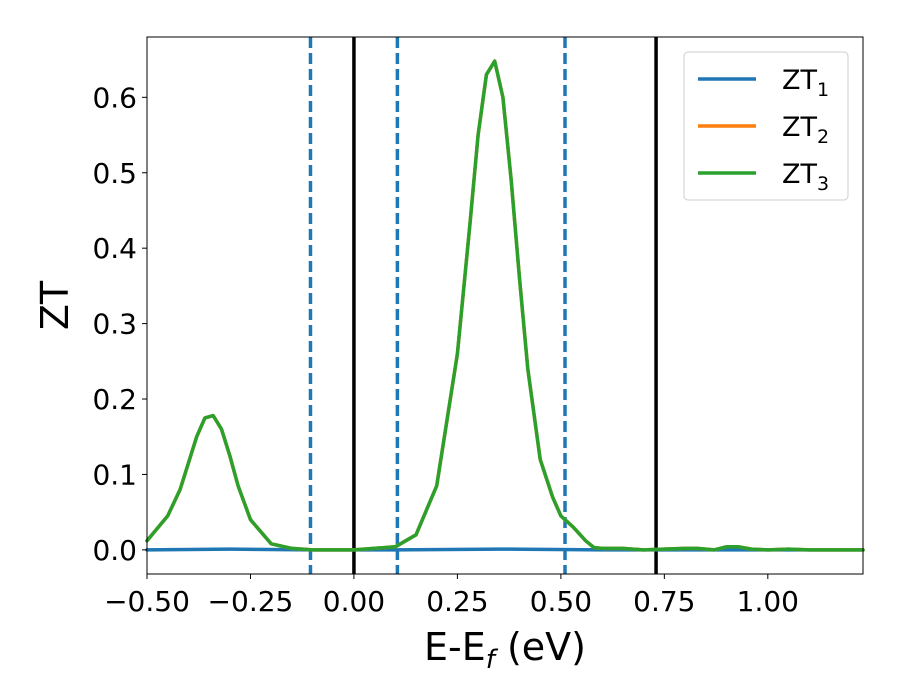 This screenshot has width=900, height=700. I want to click on x-axis-ticks: −0.50 −0.25 0.00 0.25 0.50 0.75 1.00, so click(451, 596).